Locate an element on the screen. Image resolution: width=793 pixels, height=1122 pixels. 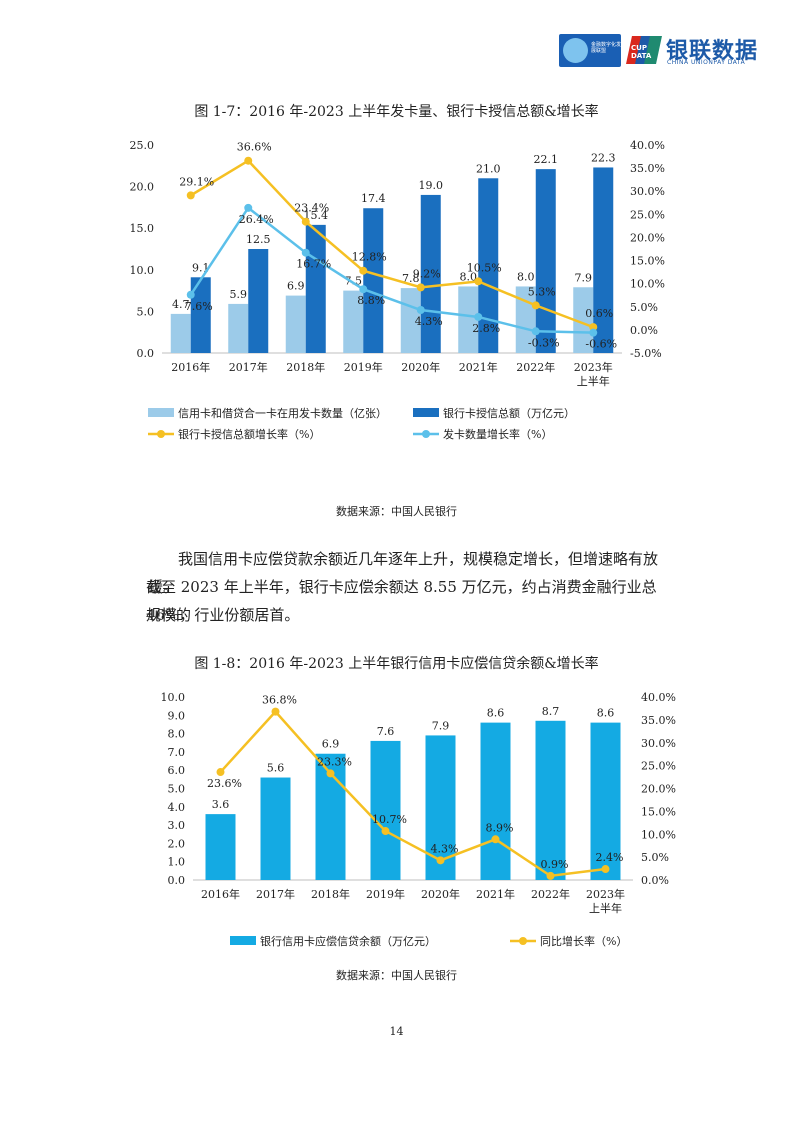
line-1-data-label: 5.3% is located at coordinates (542, 291).